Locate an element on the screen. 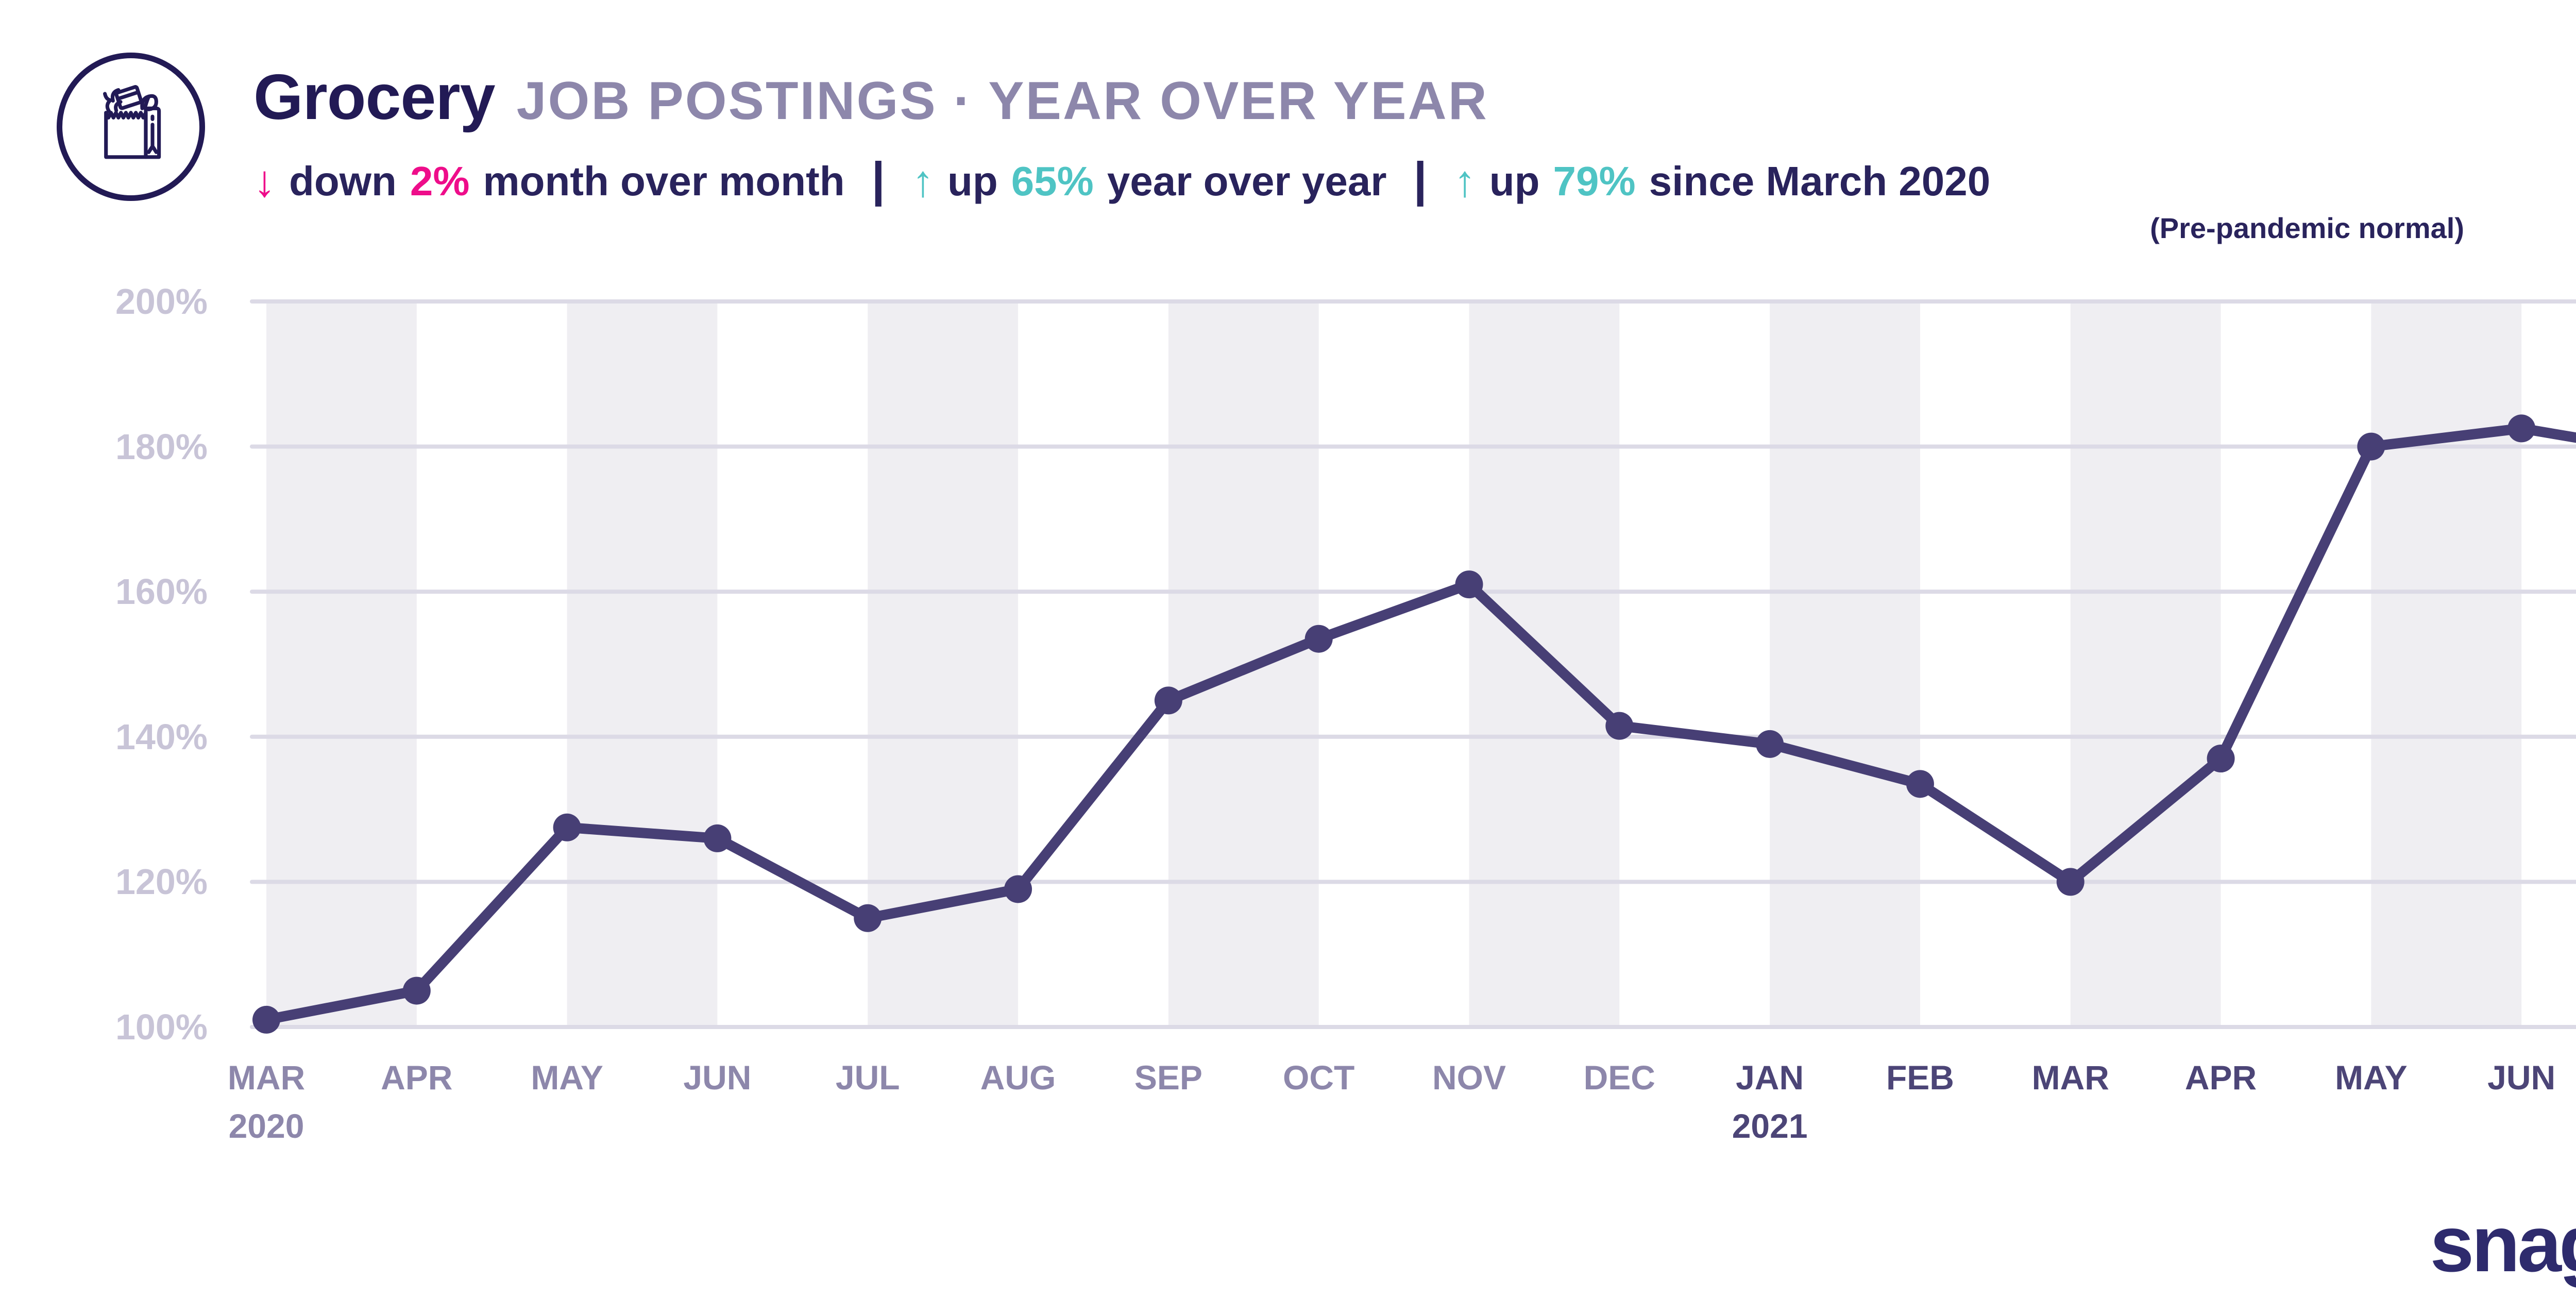  y-axis-tick: 100% is located at coordinates (161, 1027).